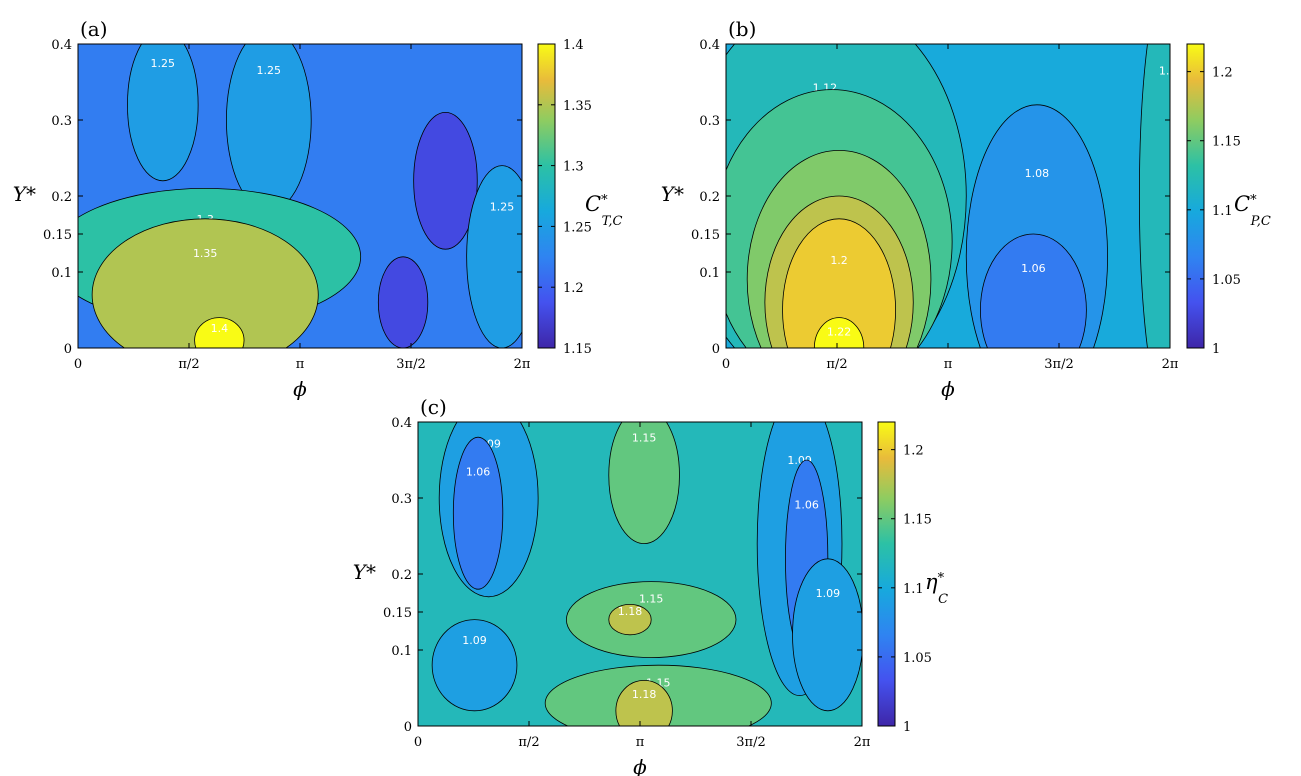 Image resolution: width=1301 pixels, height=776 pixels. What do you see at coordinates (573, 167) in the screenshot?
I see `colorbar-tick-label: 1.3` at bounding box center [573, 167].